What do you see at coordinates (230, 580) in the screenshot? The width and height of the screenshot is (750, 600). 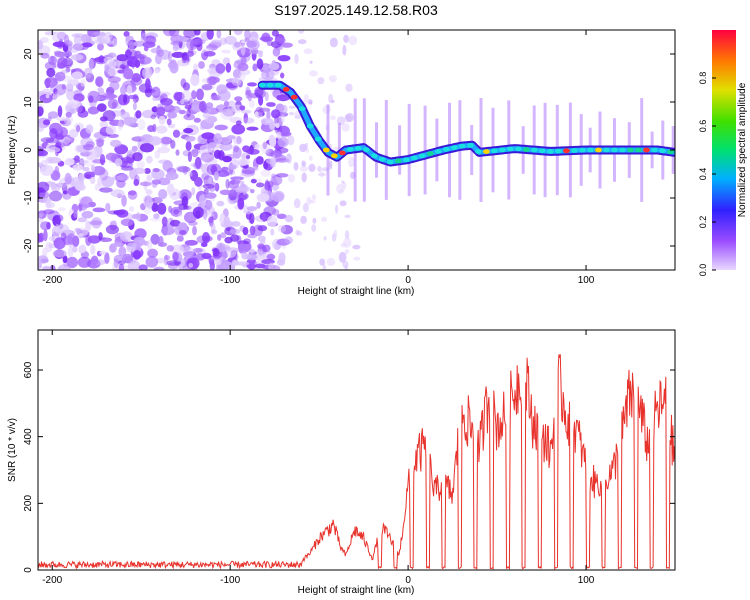 I see `x-tick-label: -100` at bounding box center [230, 580].